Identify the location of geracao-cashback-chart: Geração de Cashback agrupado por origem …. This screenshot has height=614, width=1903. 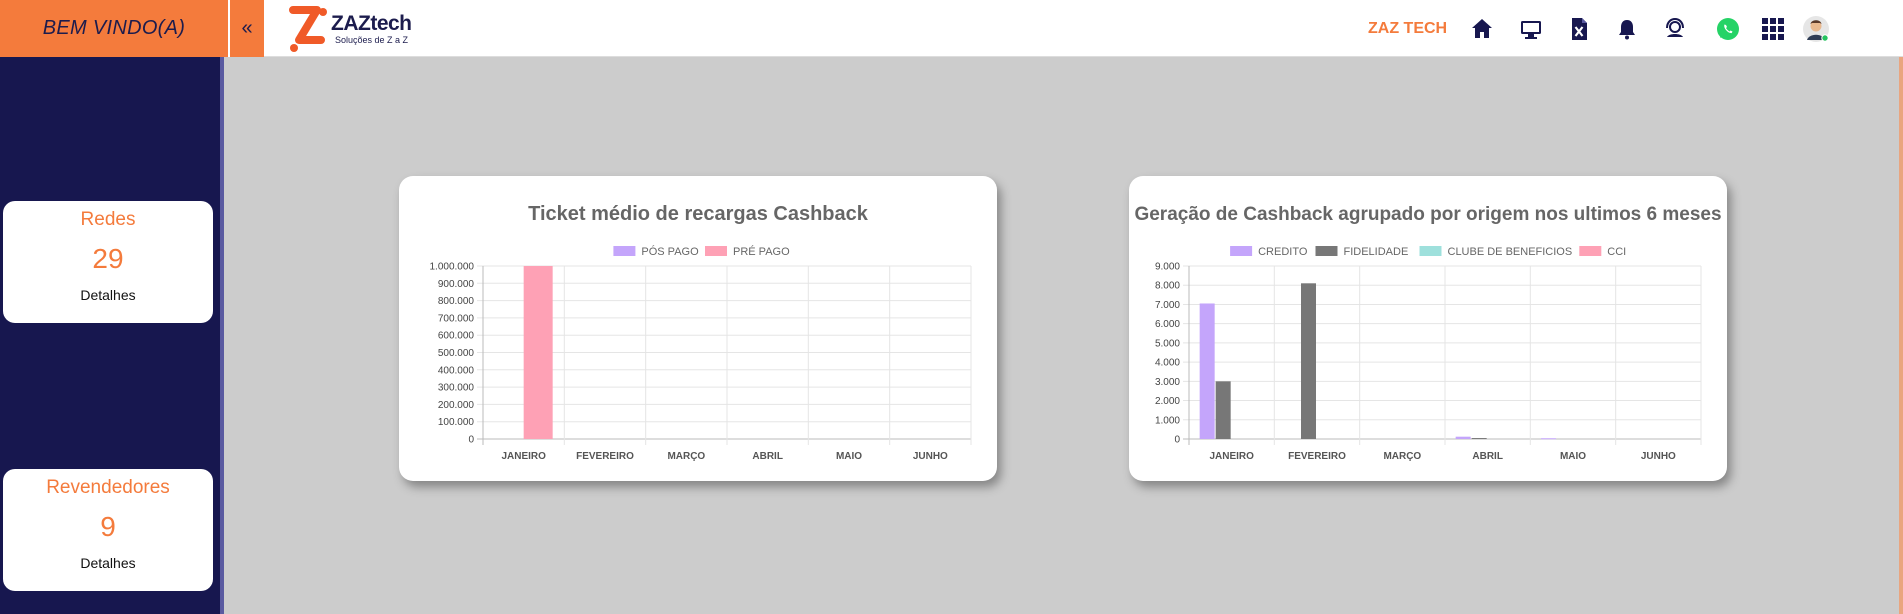
(1427, 333).